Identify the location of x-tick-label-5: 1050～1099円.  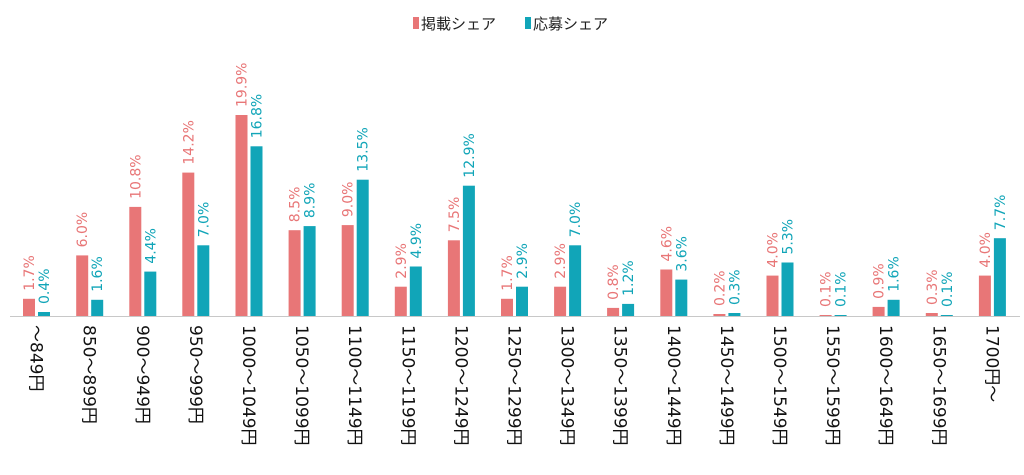
(301, 385).